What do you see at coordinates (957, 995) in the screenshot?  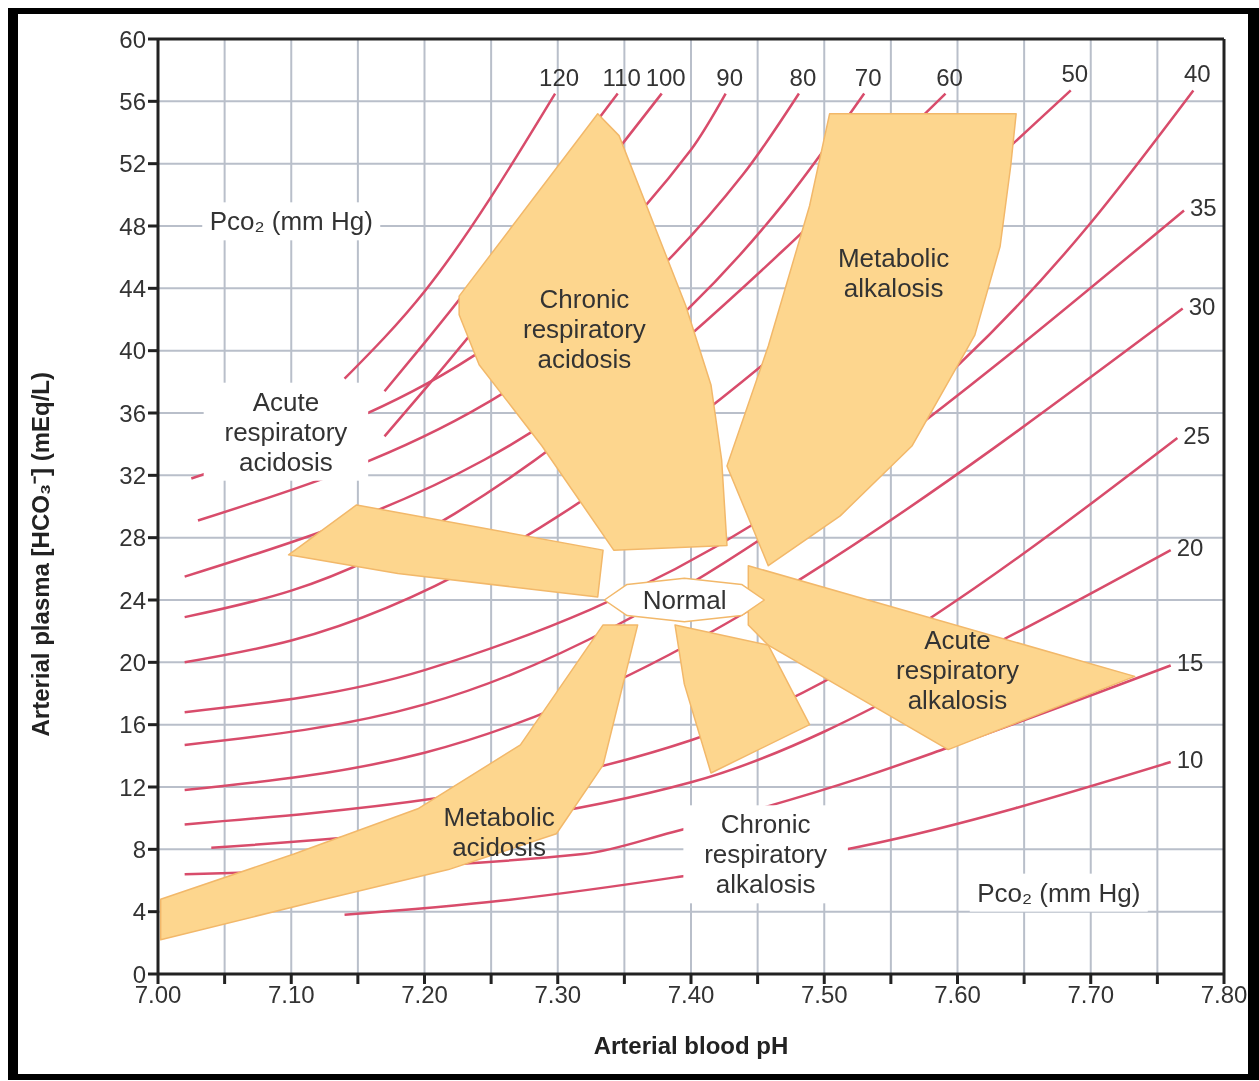 I see `x-tick-label: 7.60` at bounding box center [957, 995].